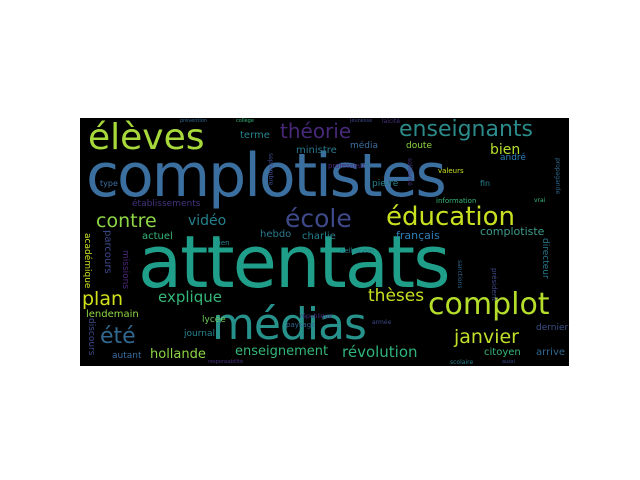  What do you see at coordinates (409, 172) in the screenshot?
I see `word-solidarite: solidarité` at bounding box center [409, 172].